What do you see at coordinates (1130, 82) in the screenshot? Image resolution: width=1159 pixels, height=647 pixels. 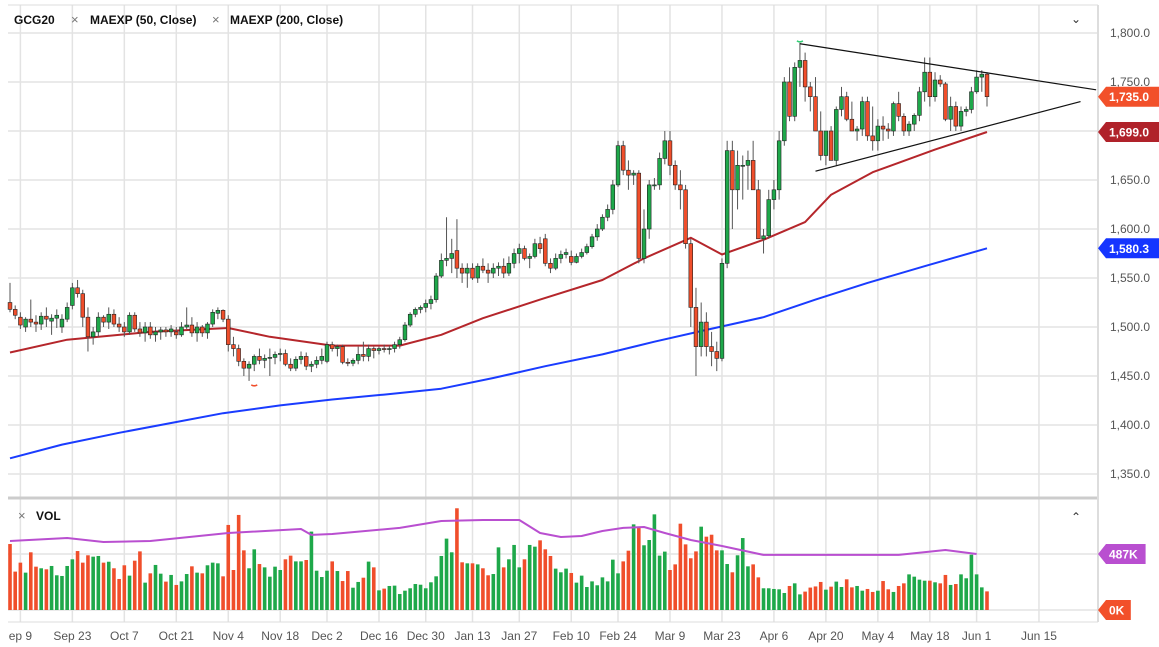 I see `price-tick-label: 1,750.0` at bounding box center [1130, 82].